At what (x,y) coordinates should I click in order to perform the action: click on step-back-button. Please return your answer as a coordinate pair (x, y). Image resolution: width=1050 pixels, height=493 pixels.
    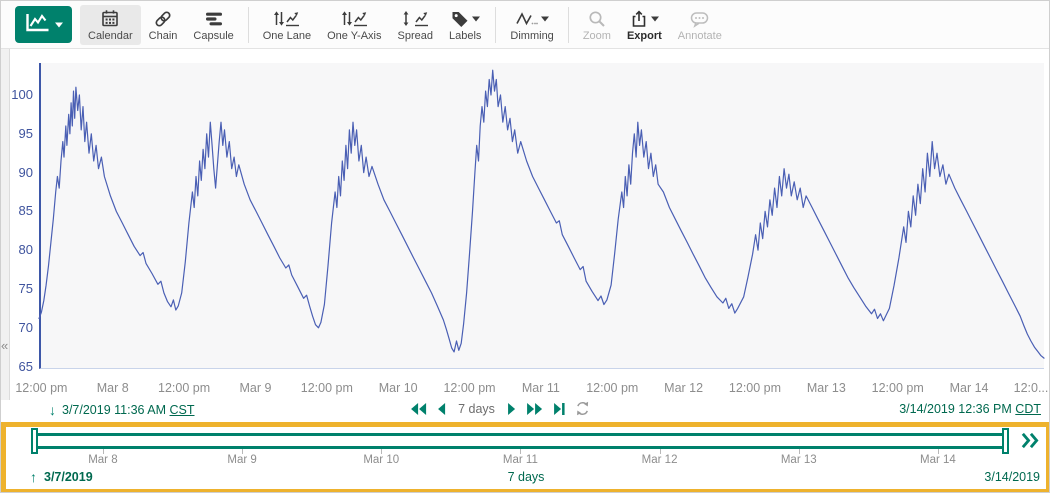
    Looking at the image, I should click on (441, 409).